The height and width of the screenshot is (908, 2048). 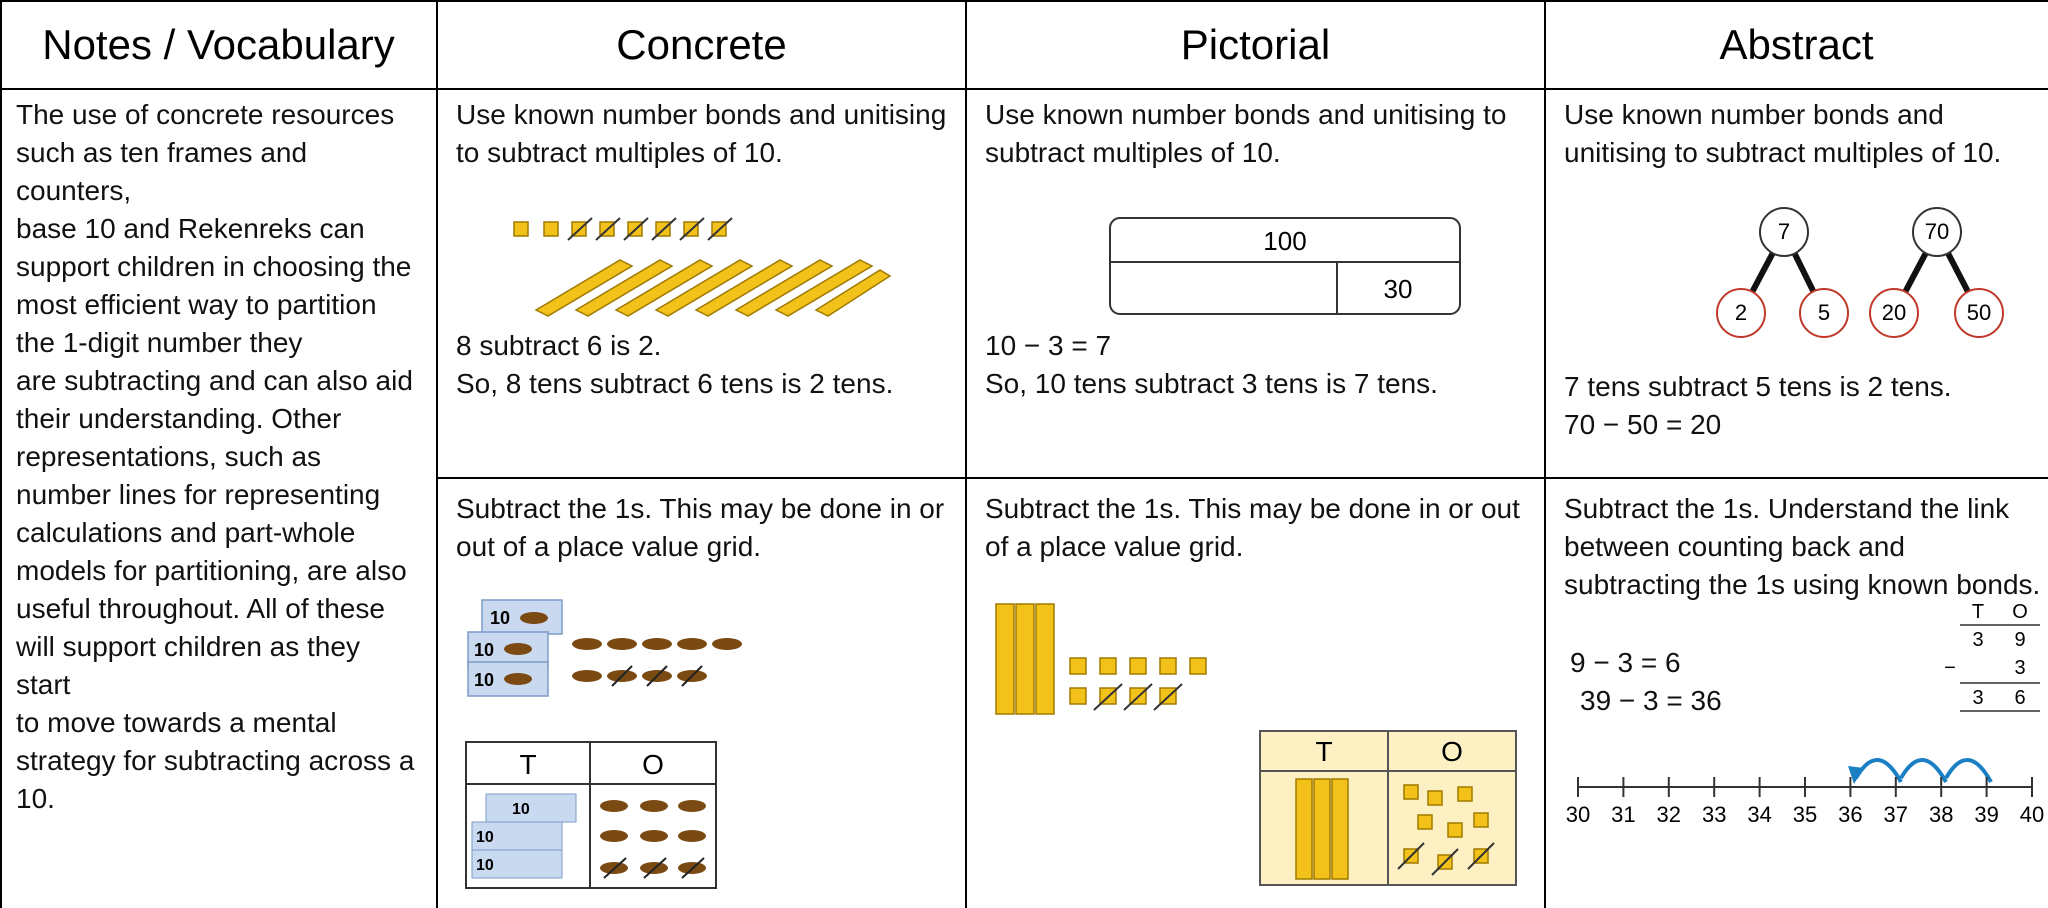 I want to click on text-line: So, 8 tens subtract 6 tens is 2 tens., so click(x=675, y=383).